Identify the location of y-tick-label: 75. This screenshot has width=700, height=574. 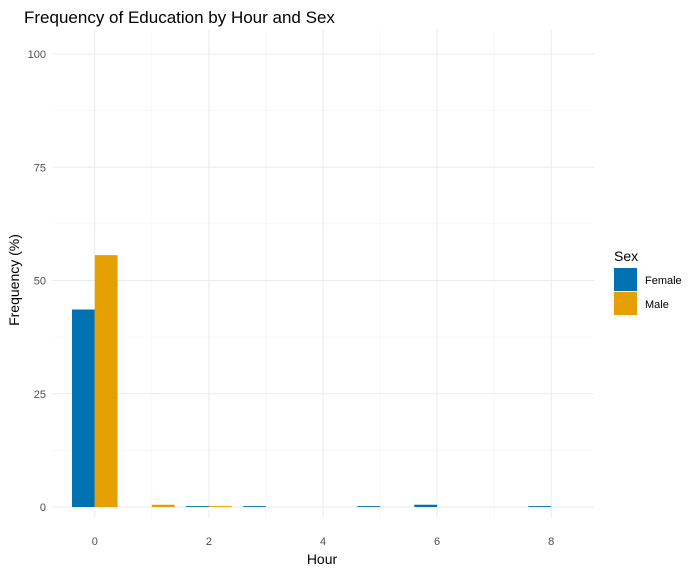
(40, 168).